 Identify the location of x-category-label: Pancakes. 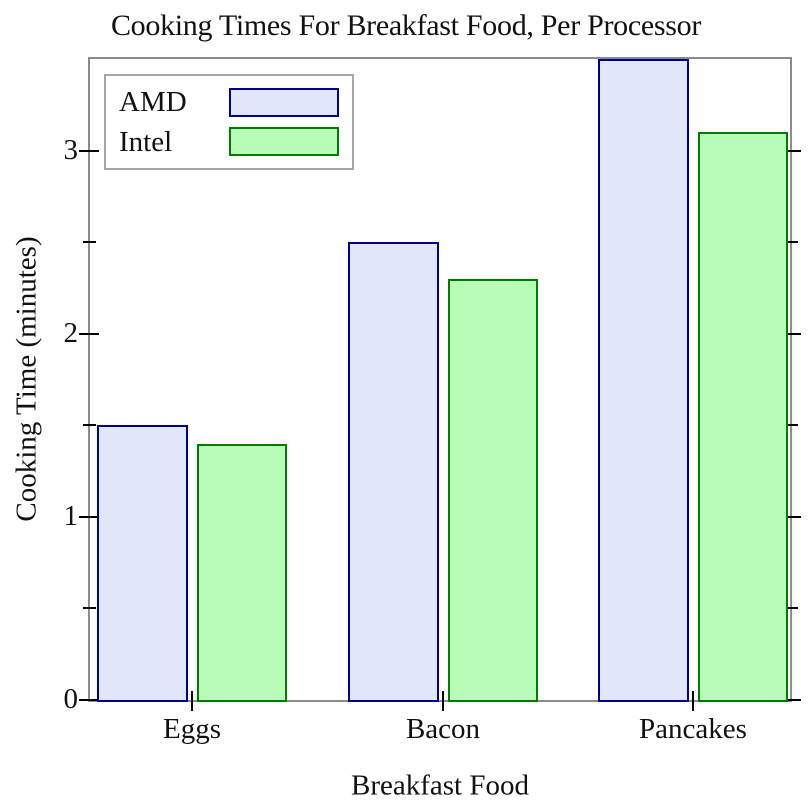
(693, 729).